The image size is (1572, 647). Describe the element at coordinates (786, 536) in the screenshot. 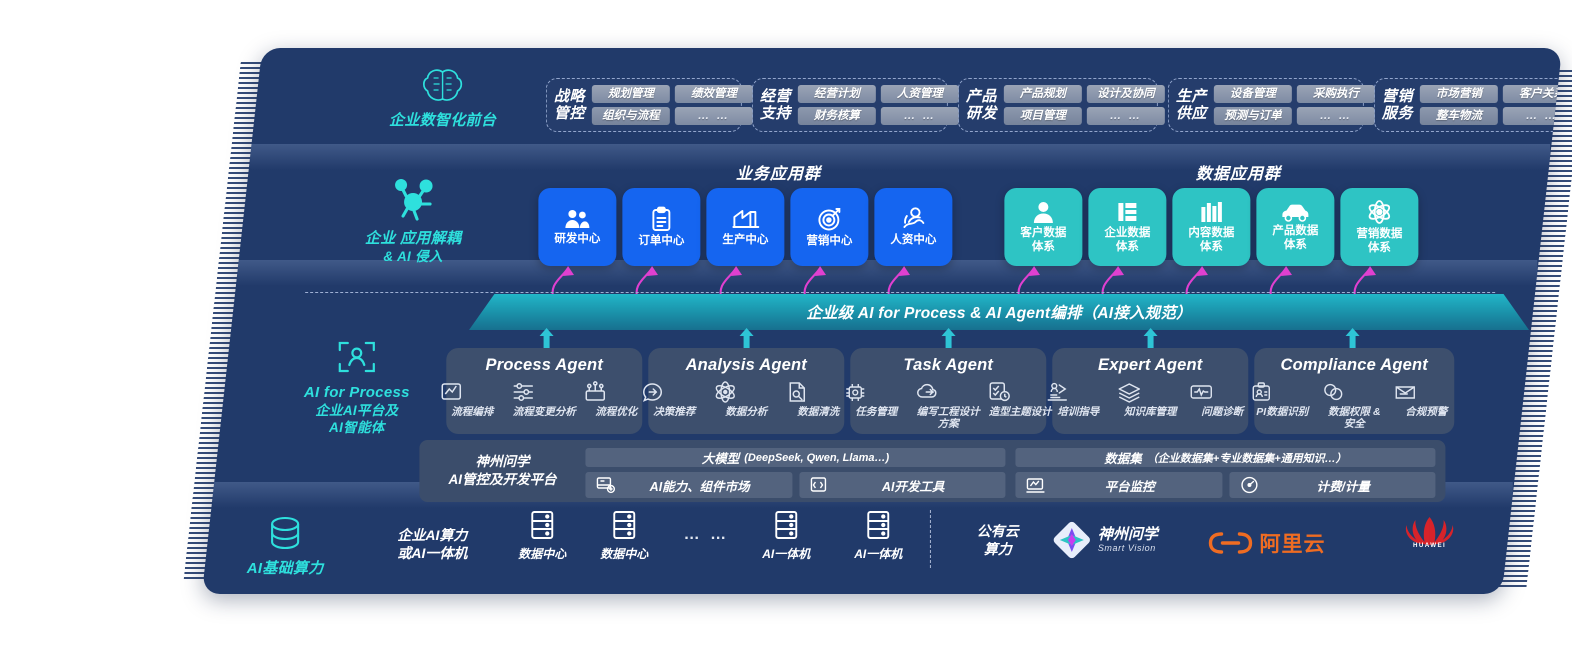

I see `infra-node-aimachine-1: AI一体机` at that location.